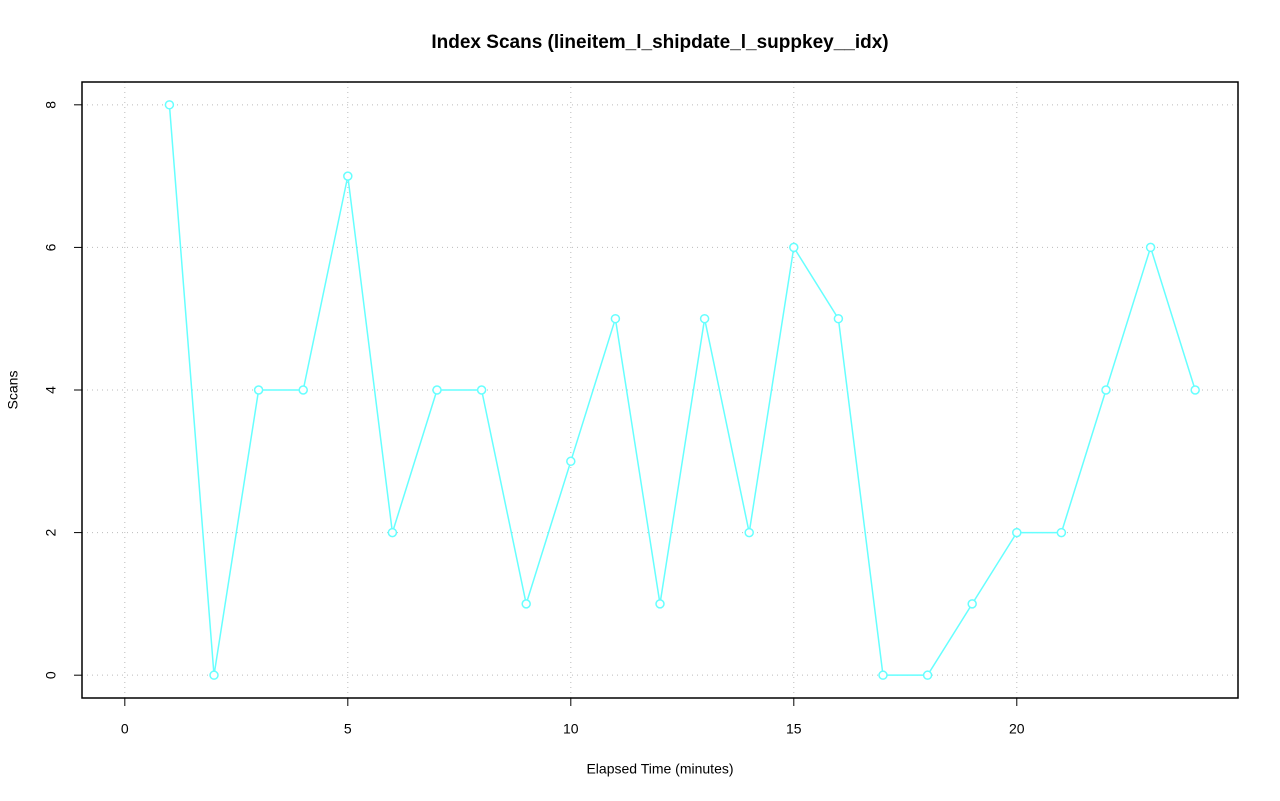  What do you see at coordinates (794, 729) in the screenshot?
I see `x-tick-label: 15` at bounding box center [794, 729].